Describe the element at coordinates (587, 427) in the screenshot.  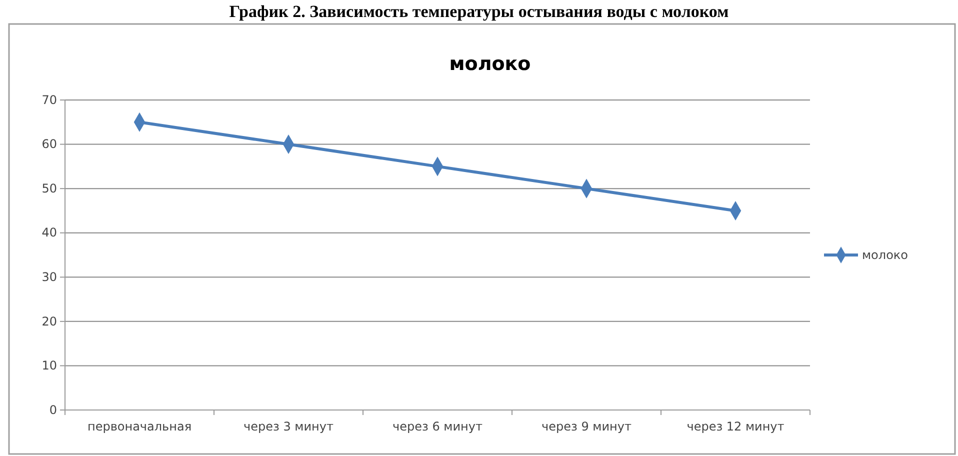
I see `x-tick-label: через 9 минут` at that location.